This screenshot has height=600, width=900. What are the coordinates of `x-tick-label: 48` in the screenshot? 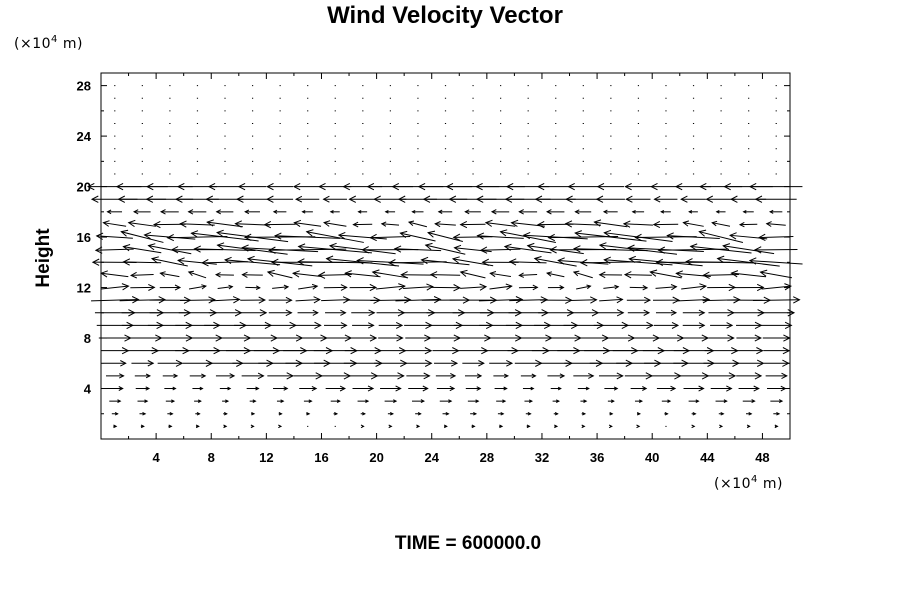 It's located at (762, 457).